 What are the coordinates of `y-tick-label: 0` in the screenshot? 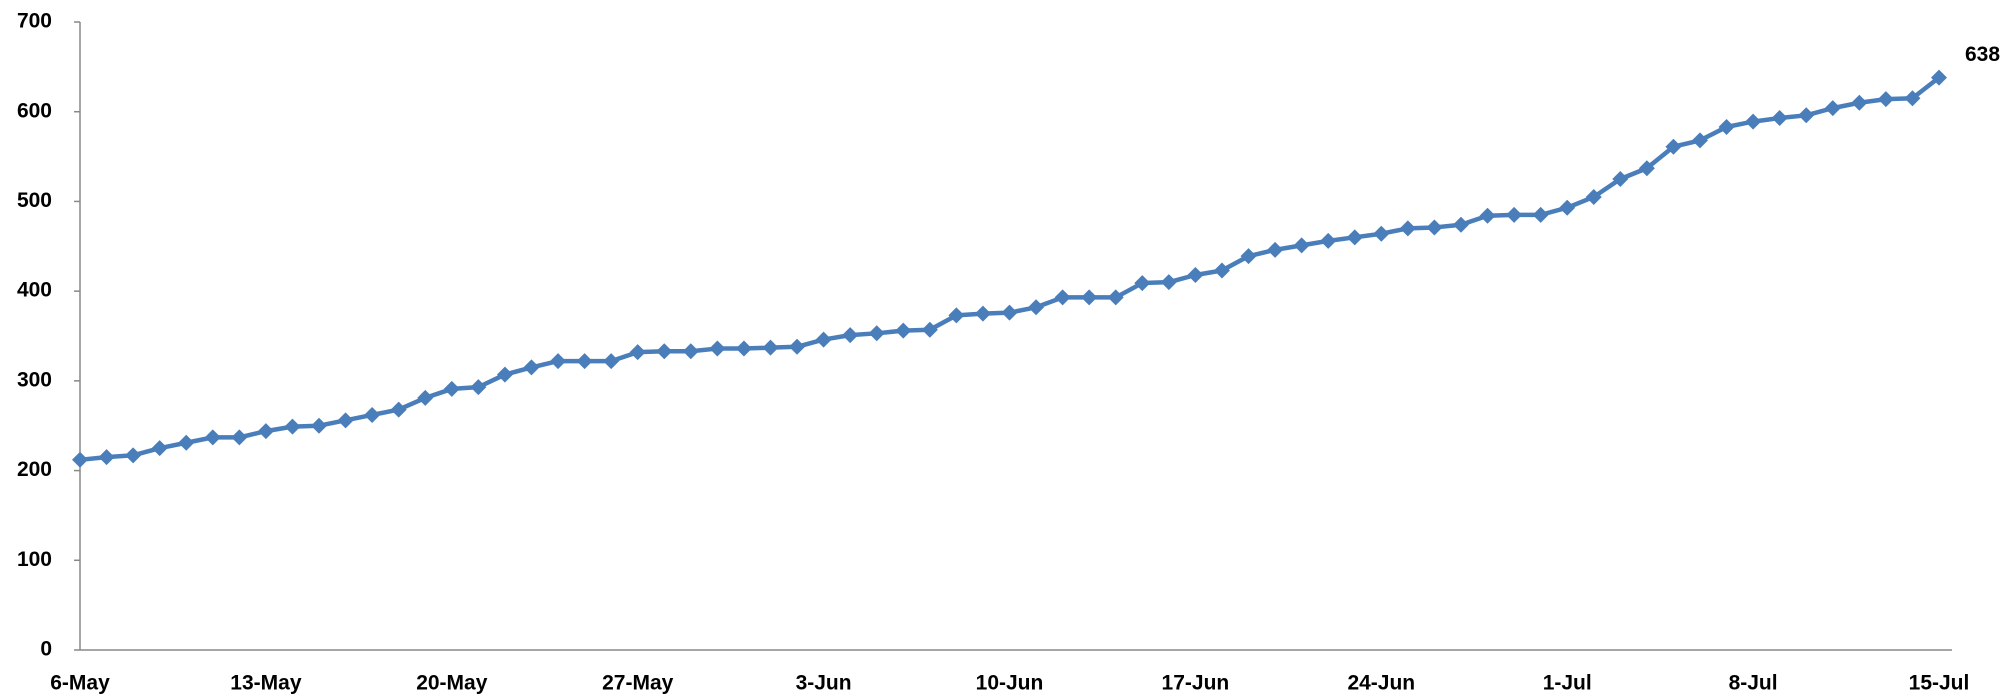 It's located at (46, 649).